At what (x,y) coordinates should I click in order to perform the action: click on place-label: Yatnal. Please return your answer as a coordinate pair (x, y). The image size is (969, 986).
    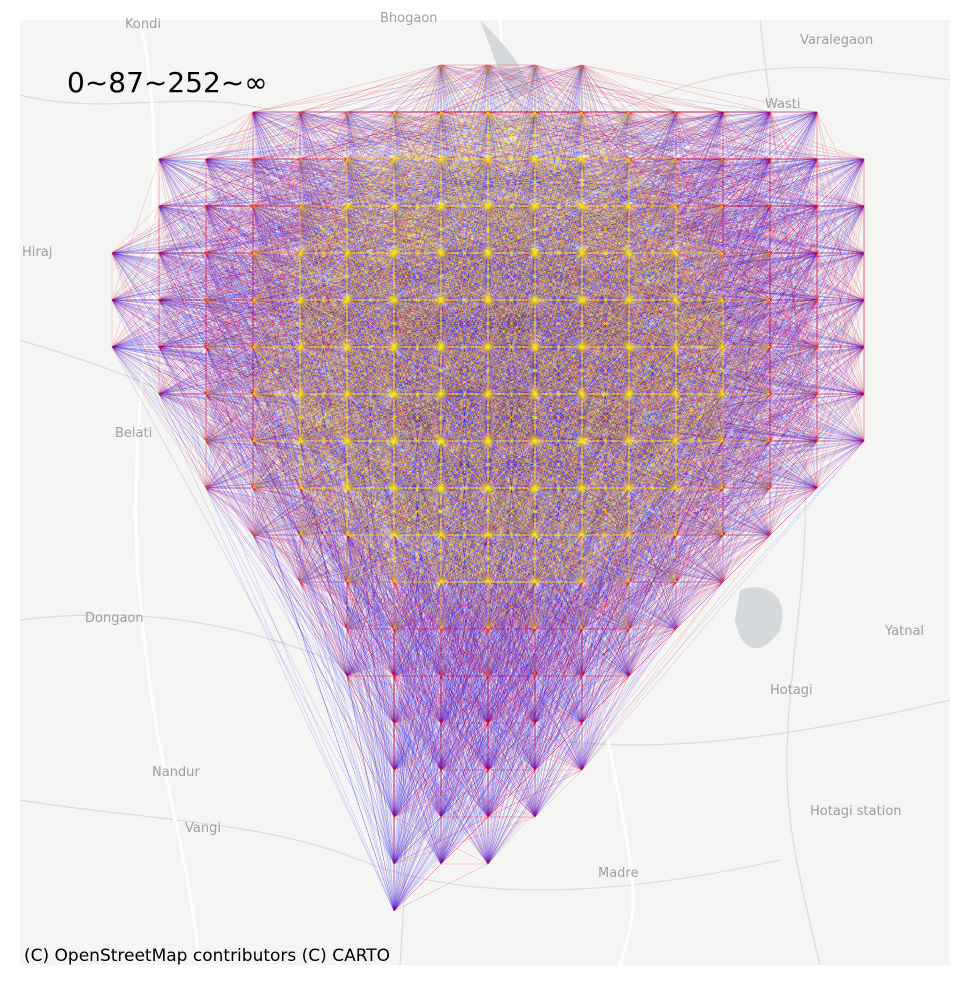
    Looking at the image, I should click on (904, 631).